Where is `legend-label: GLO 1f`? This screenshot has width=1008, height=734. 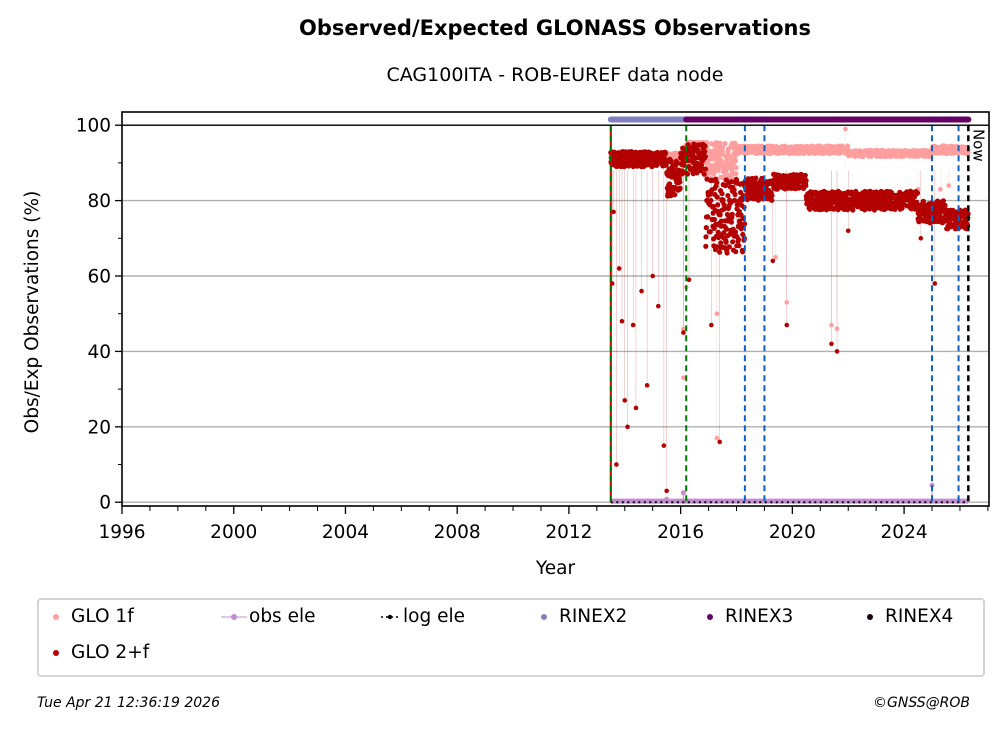 legend-label: GLO 1f is located at coordinates (102, 616).